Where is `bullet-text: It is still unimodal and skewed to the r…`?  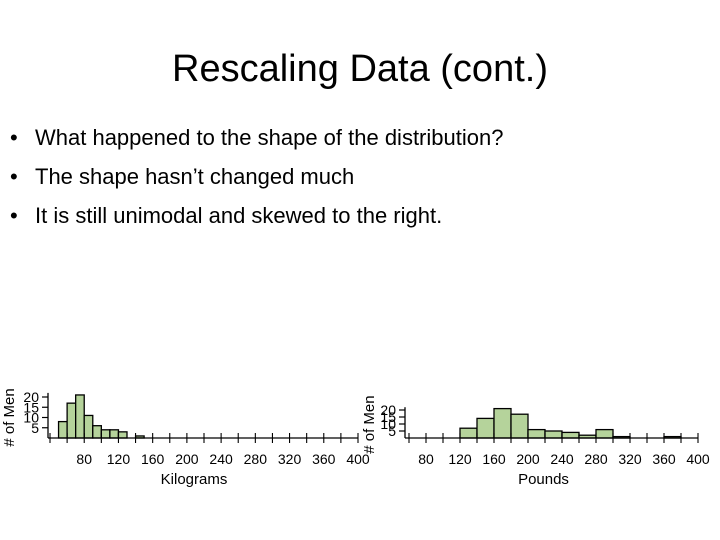
bullet-text: It is still unimodal and skewed to the r… is located at coordinates (239, 215).